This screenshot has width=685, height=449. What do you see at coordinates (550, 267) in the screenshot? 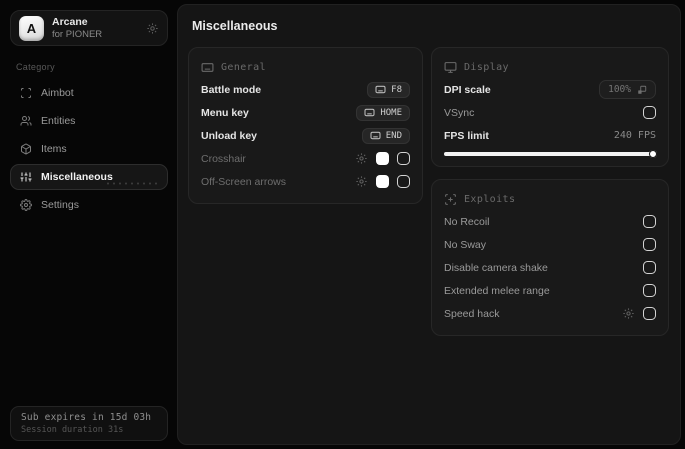
I see `setting-row-disable-camera-shake: Disable camera shake` at bounding box center [550, 267].